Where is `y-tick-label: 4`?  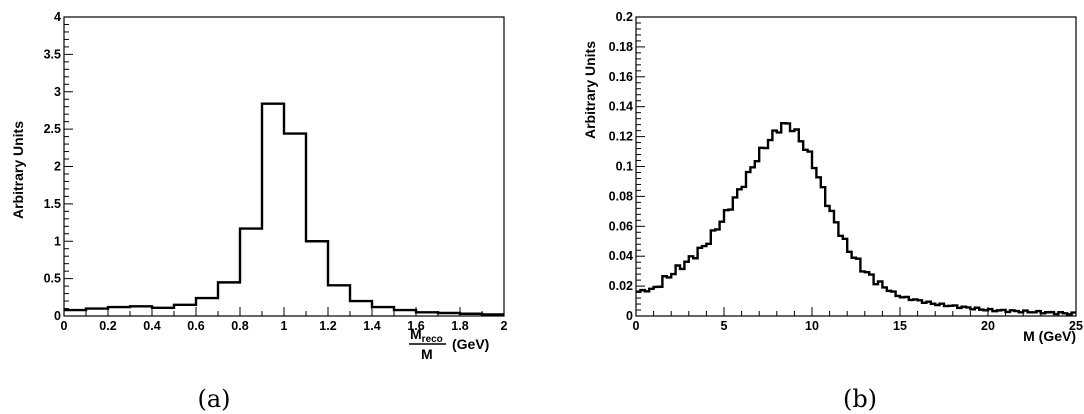
y-tick-label: 4 is located at coordinates (57, 17).